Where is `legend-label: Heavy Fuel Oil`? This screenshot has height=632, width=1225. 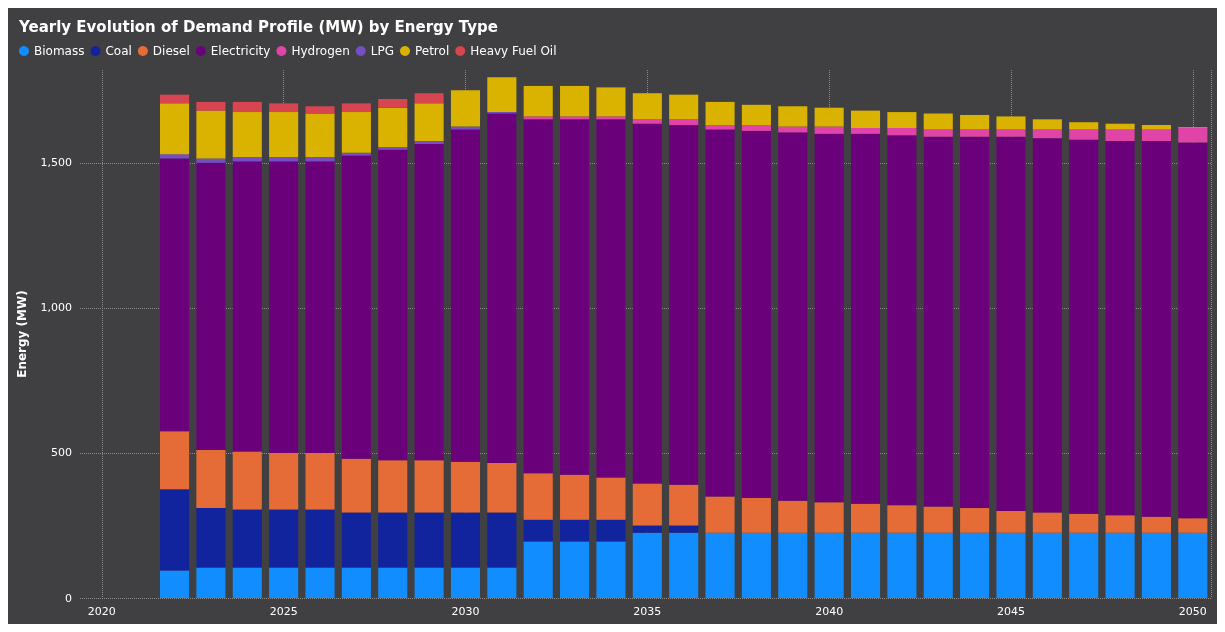
legend-label: Heavy Fuel Oil is located at coordinates (513, 51).